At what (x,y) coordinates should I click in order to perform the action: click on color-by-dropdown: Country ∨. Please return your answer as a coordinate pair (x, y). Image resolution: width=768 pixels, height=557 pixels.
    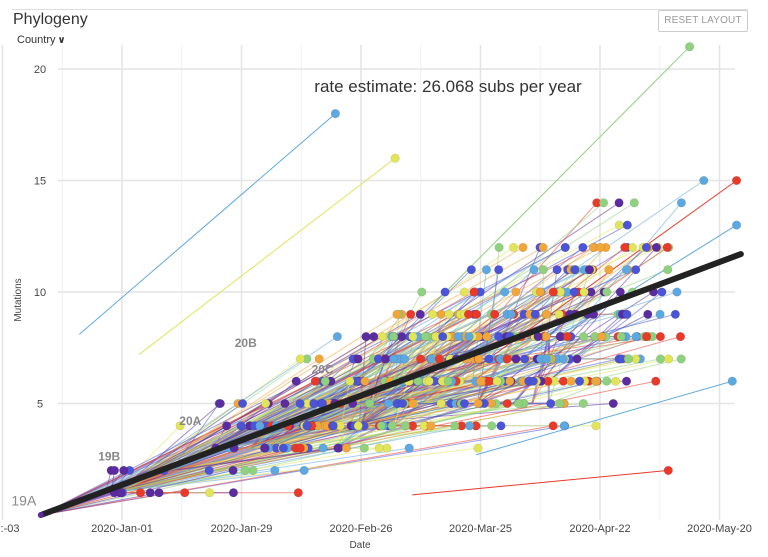
    Looking at the image, I should click on (41, 40).